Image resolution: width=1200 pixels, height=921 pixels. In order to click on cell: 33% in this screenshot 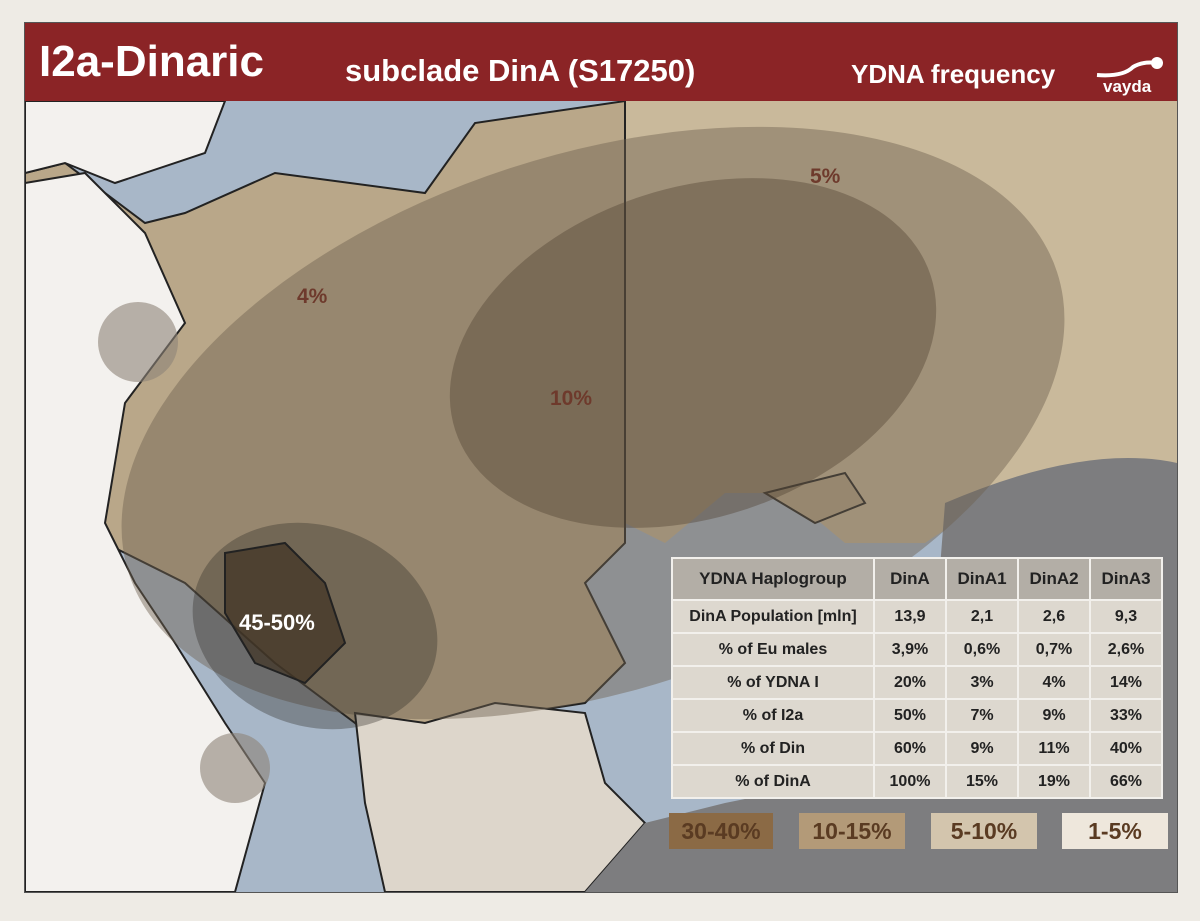, I will do `click(1126, 715)`.